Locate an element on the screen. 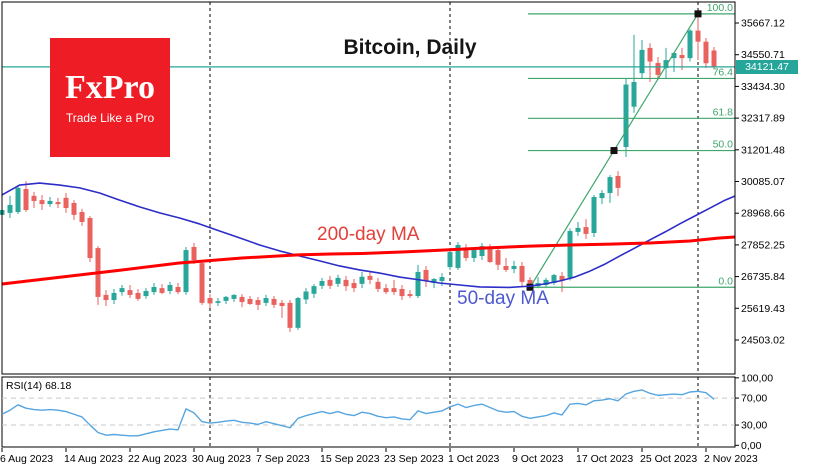  price-axis-label: 32317.89 is located at coordinates (763, 119).